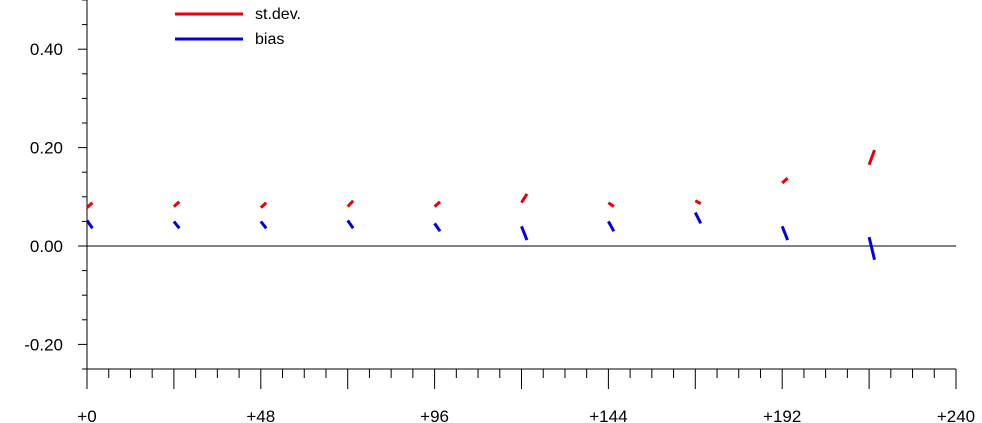 The image size is (982, 423). Describe the element at coordinates (46, 49) in the screenshot. I see `y-tick-label: 0.40` at that location.